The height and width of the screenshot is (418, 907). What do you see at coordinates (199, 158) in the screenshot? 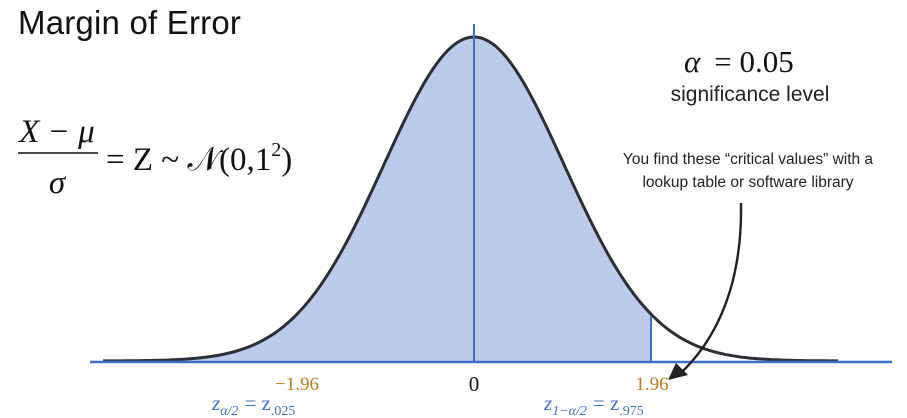
I see `formula-rhs: = Z ~ 𝒩(0,12)` at bounding box center [199, 158].